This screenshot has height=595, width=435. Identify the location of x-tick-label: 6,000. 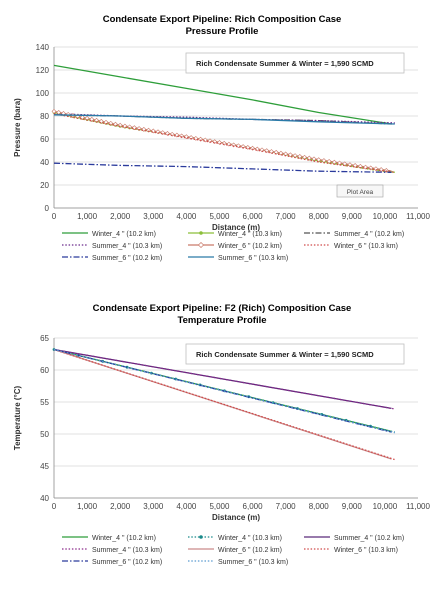
(253, 506).